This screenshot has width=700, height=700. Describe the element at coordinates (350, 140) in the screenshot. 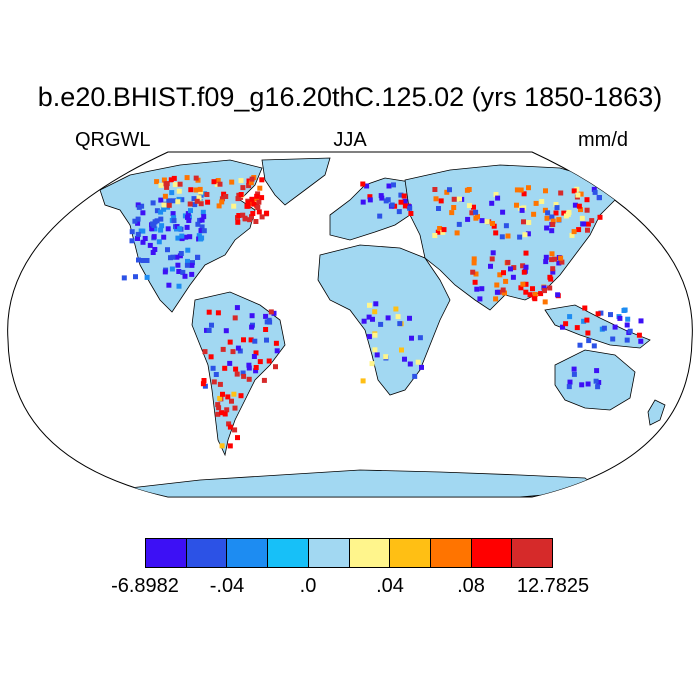

I see `season-label: JJA` at that location.